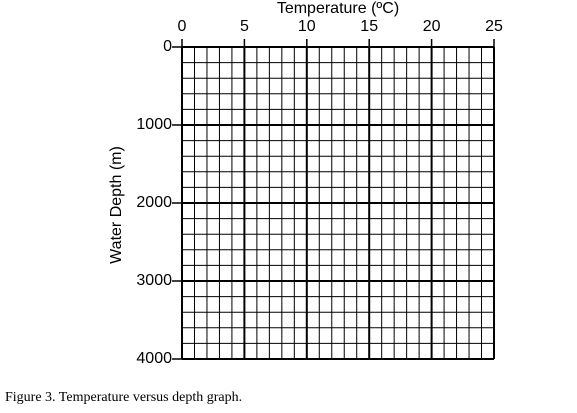 Image resolution: width=577 pixels, height=413 pixels. Describe the element at coordinates (154, 358) in the screenshot. I see `y-tick-label: 4000` at that location.